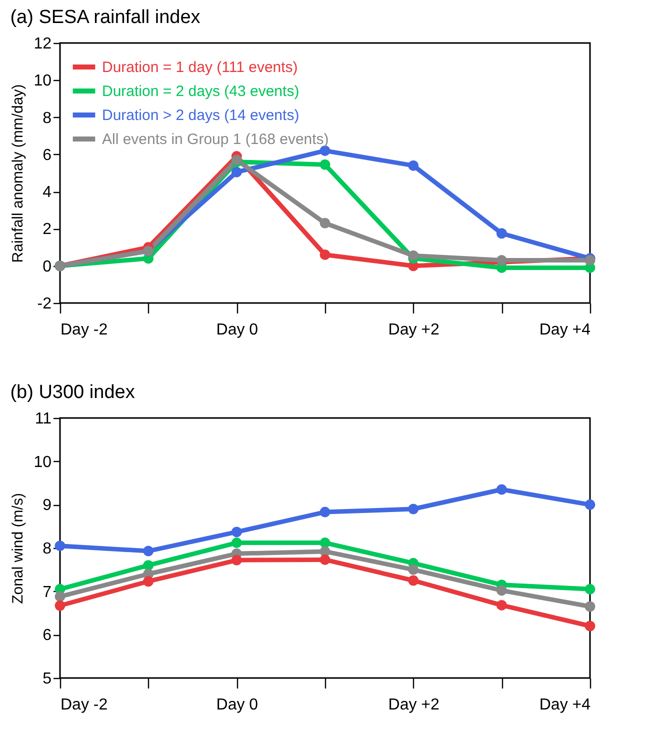 The image size is (648, 755). What do you see at coordinates (201, 115) in the screenshot?
I see `legend-label: Duration > 2 days (14 events)` at bounding box center [201, 115].